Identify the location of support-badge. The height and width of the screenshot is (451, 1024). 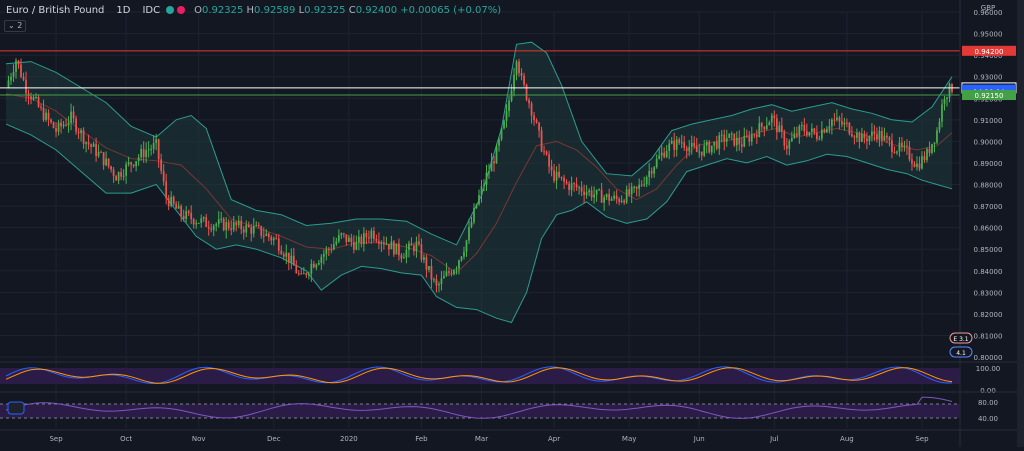
(989, 95).